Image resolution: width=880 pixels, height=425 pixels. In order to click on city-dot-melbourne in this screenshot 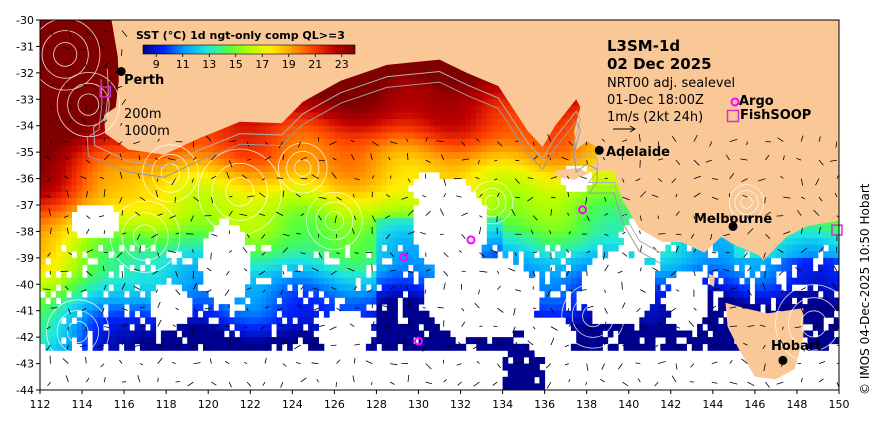, I will do `click(733, 226)`.